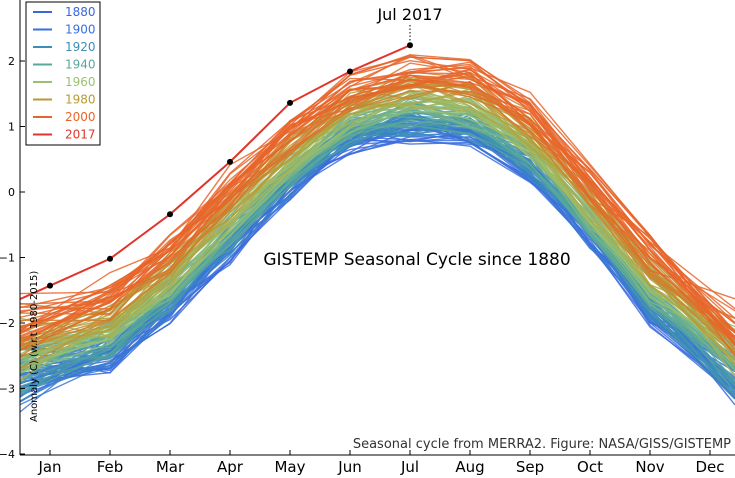  What do you see at coordinates (34, 346) in the screenshot?
I see `y-axis-label: Anomaly (C) (w.r.t 1980-2015)` at bounding box center [34, 346].